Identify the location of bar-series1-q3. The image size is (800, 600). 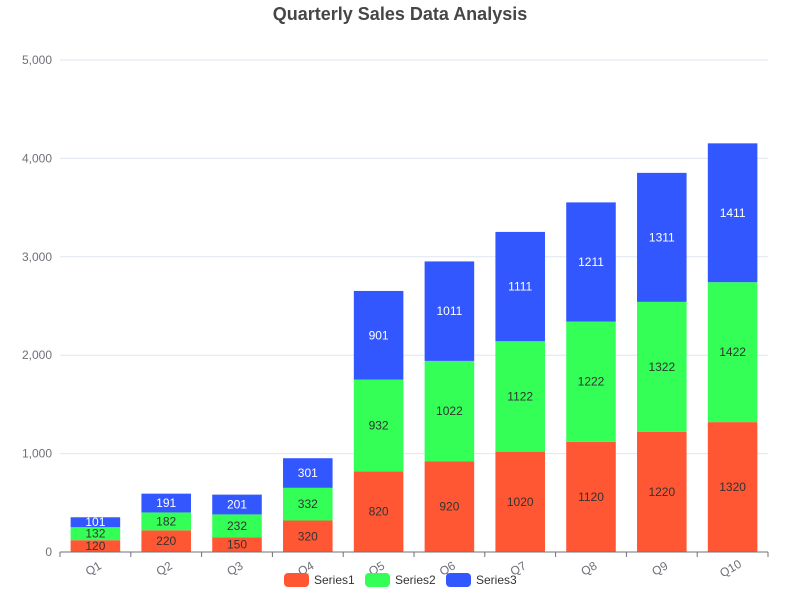
(237, 544).